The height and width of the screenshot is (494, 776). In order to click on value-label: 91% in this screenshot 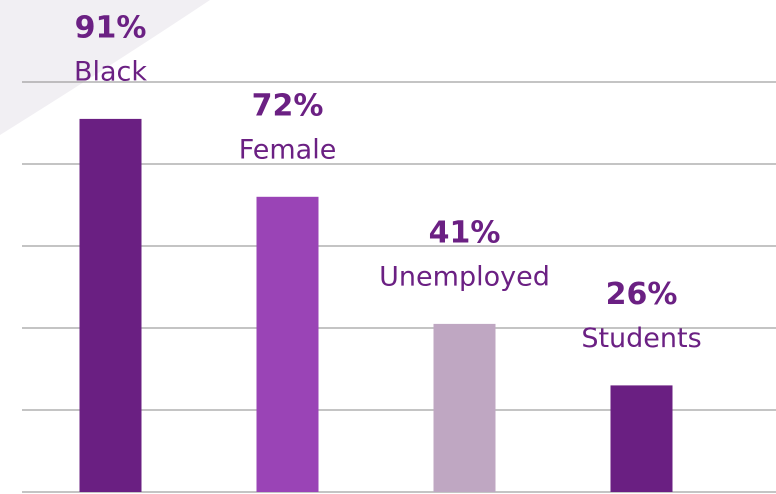, I will do `click(111, 27)`.